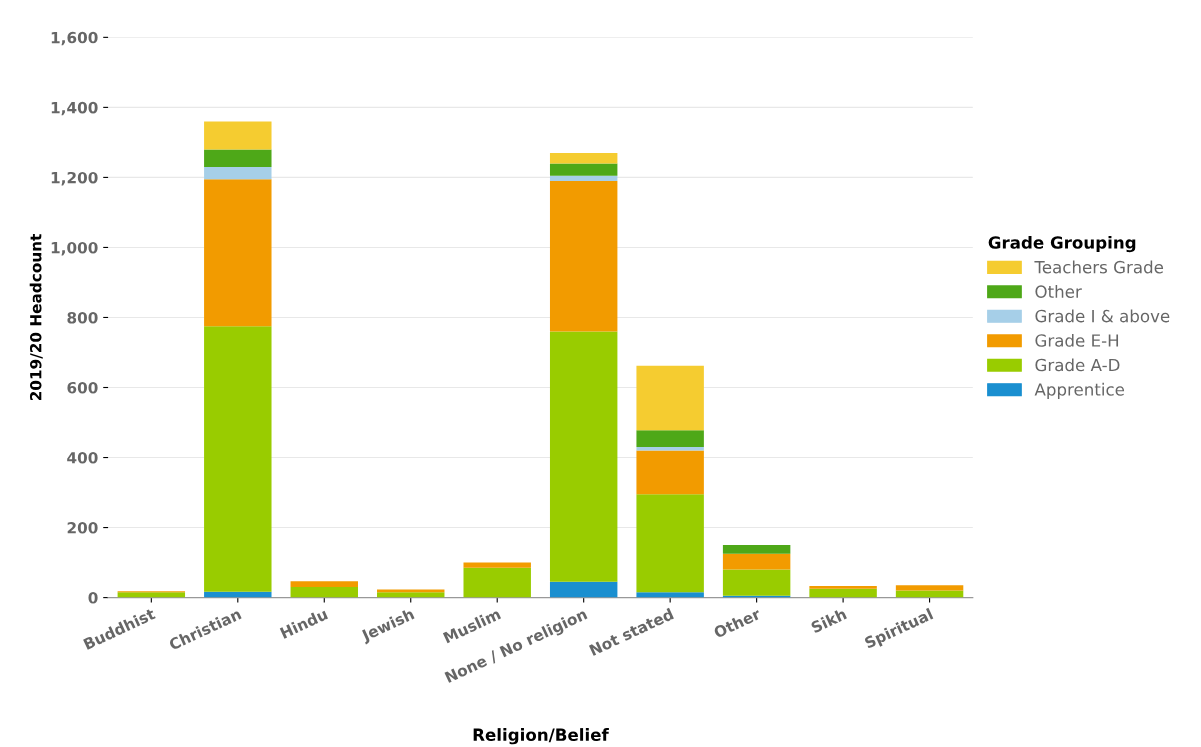  I want to click on legend-label: Teachers Grade, so click(1099, 267).